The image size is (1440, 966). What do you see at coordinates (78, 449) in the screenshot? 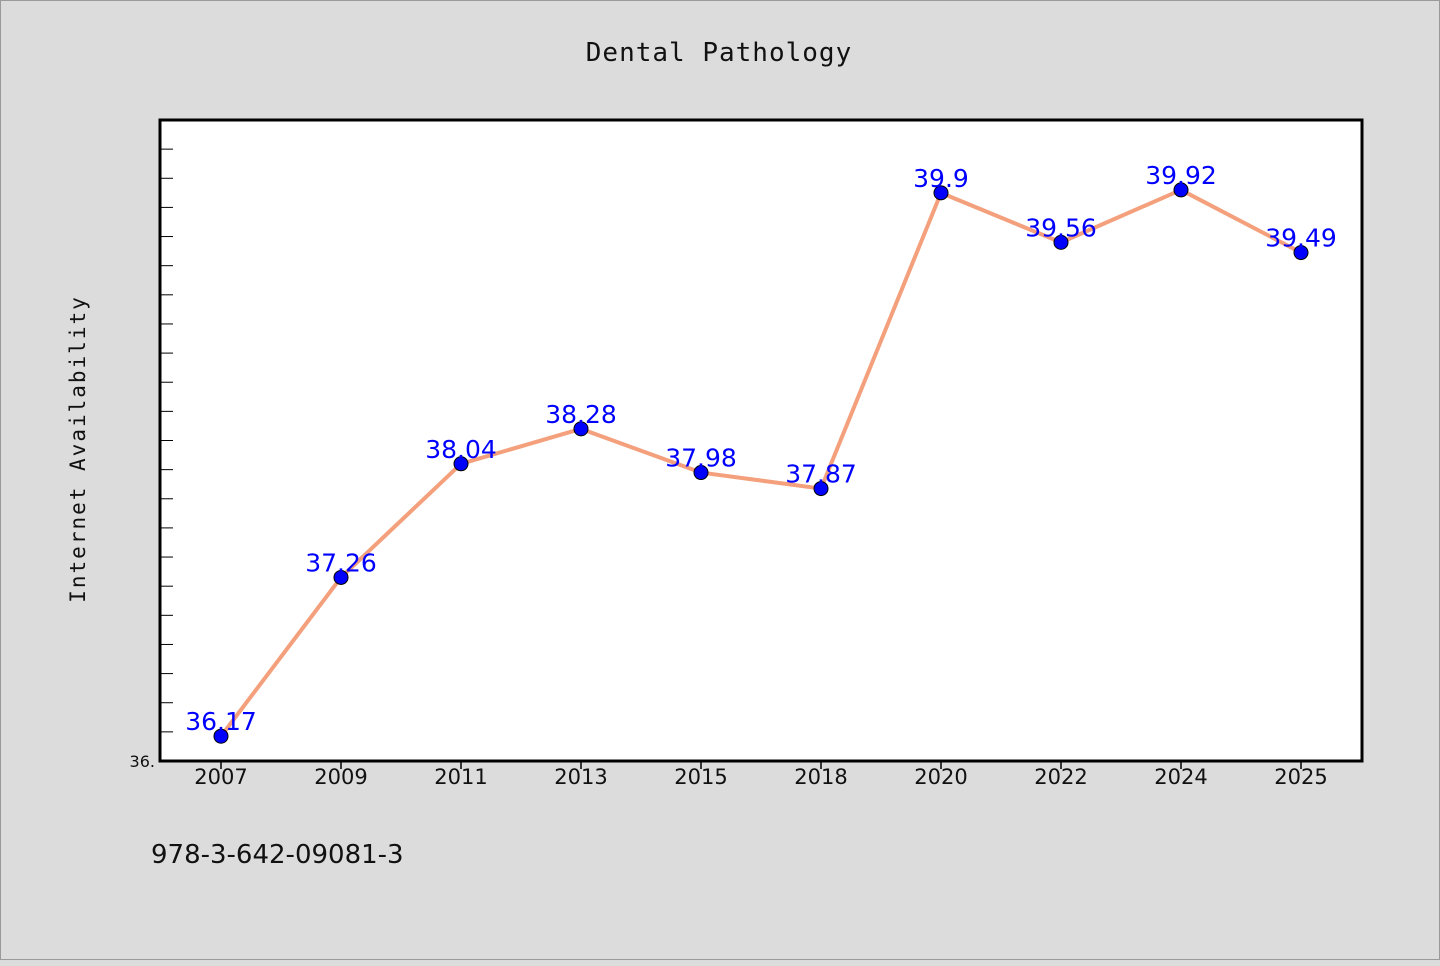
I see `y-axis-label: Internet Availability` at bounding box center [78, 449].